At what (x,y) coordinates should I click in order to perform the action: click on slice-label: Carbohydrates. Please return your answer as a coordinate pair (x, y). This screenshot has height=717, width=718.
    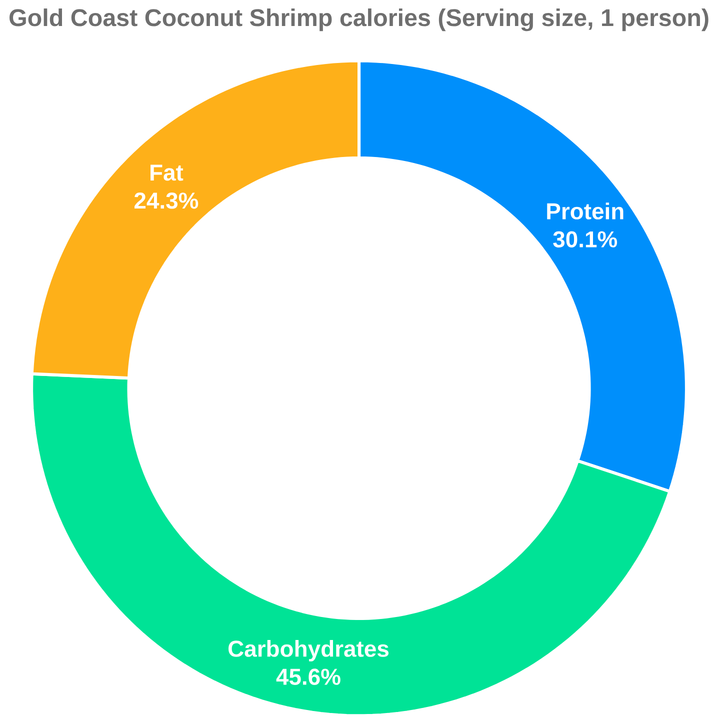
    Looking at the image, I should click on (308, 651).